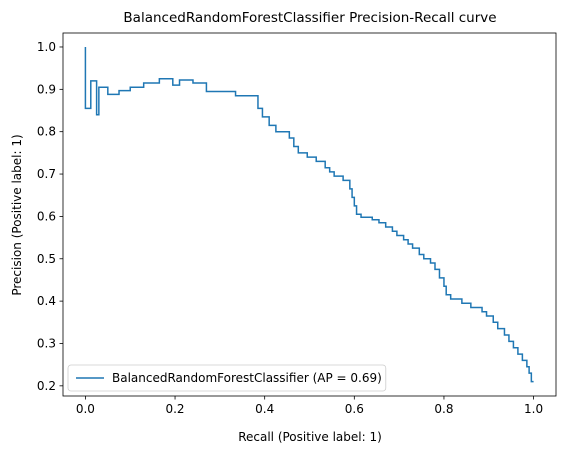 This screenshot has height=457, width=567. Describe the element at coordinates (443, 409) in the screenshot. I see `x-tick-label: 0.8` at that location.